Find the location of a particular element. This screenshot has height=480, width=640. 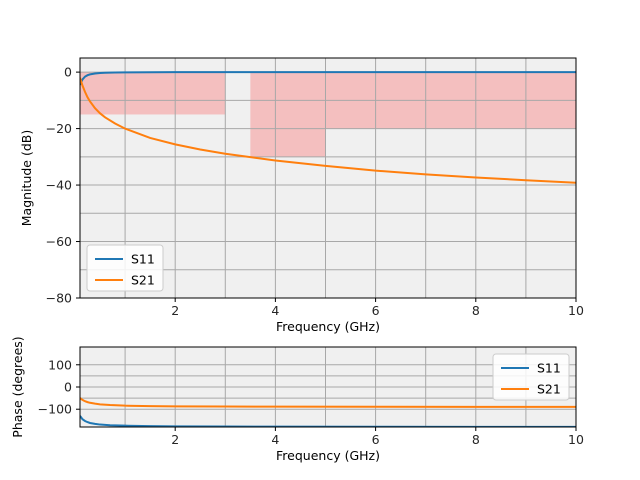

y-tick-label: −100 is located at coordinates (55, 409).